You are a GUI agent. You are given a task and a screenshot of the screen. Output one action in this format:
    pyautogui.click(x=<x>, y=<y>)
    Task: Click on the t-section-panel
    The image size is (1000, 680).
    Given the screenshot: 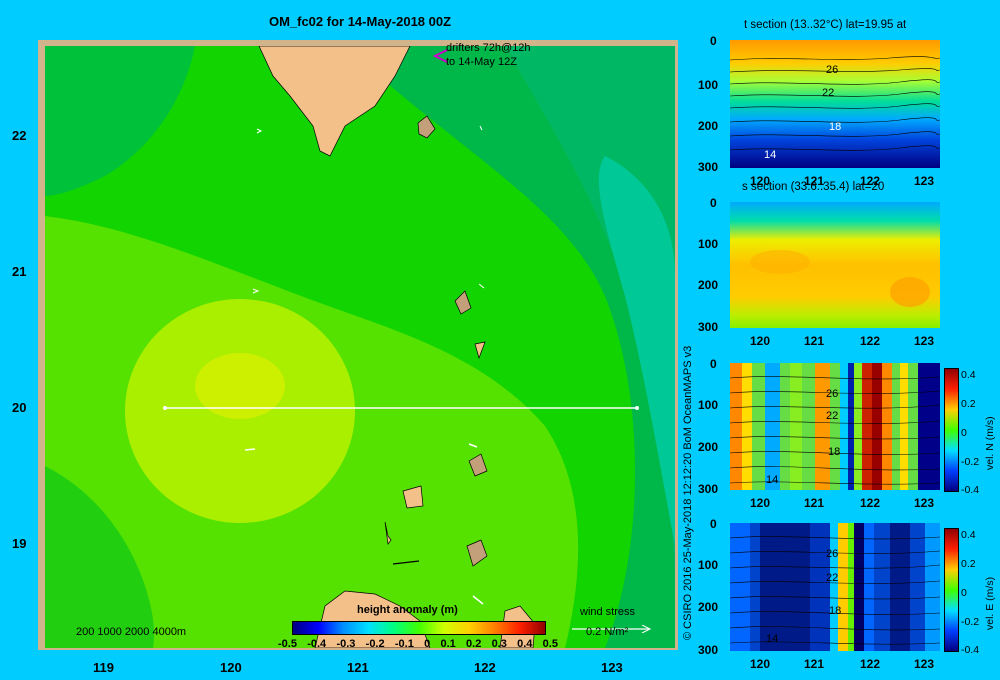 What is the action you would take?
    pyautogui.click(x=835, y=104)
    